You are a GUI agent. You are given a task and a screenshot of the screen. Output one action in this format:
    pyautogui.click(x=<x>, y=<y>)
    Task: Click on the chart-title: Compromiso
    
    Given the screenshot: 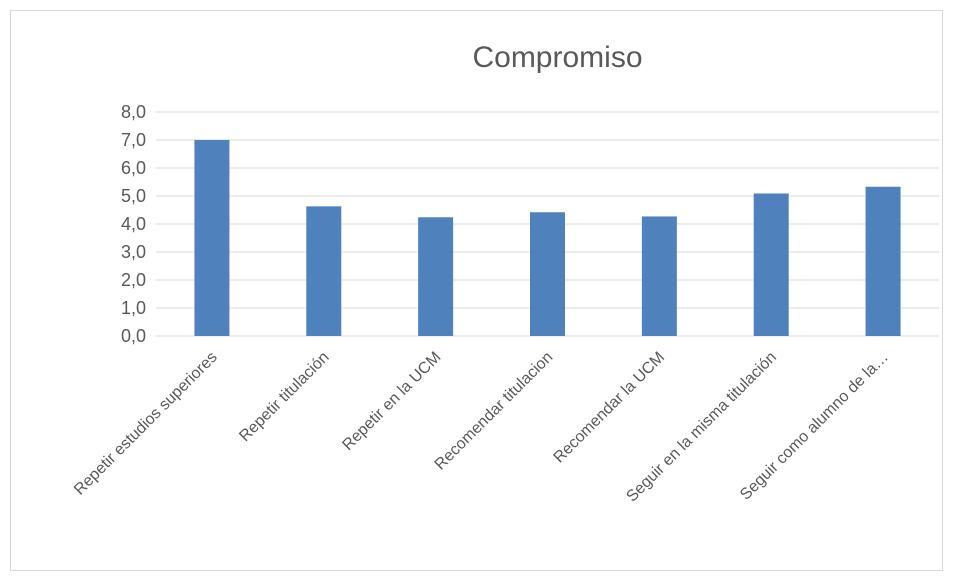 What is the action you would take?
    pyautogui.click(x=557, y=57)
    